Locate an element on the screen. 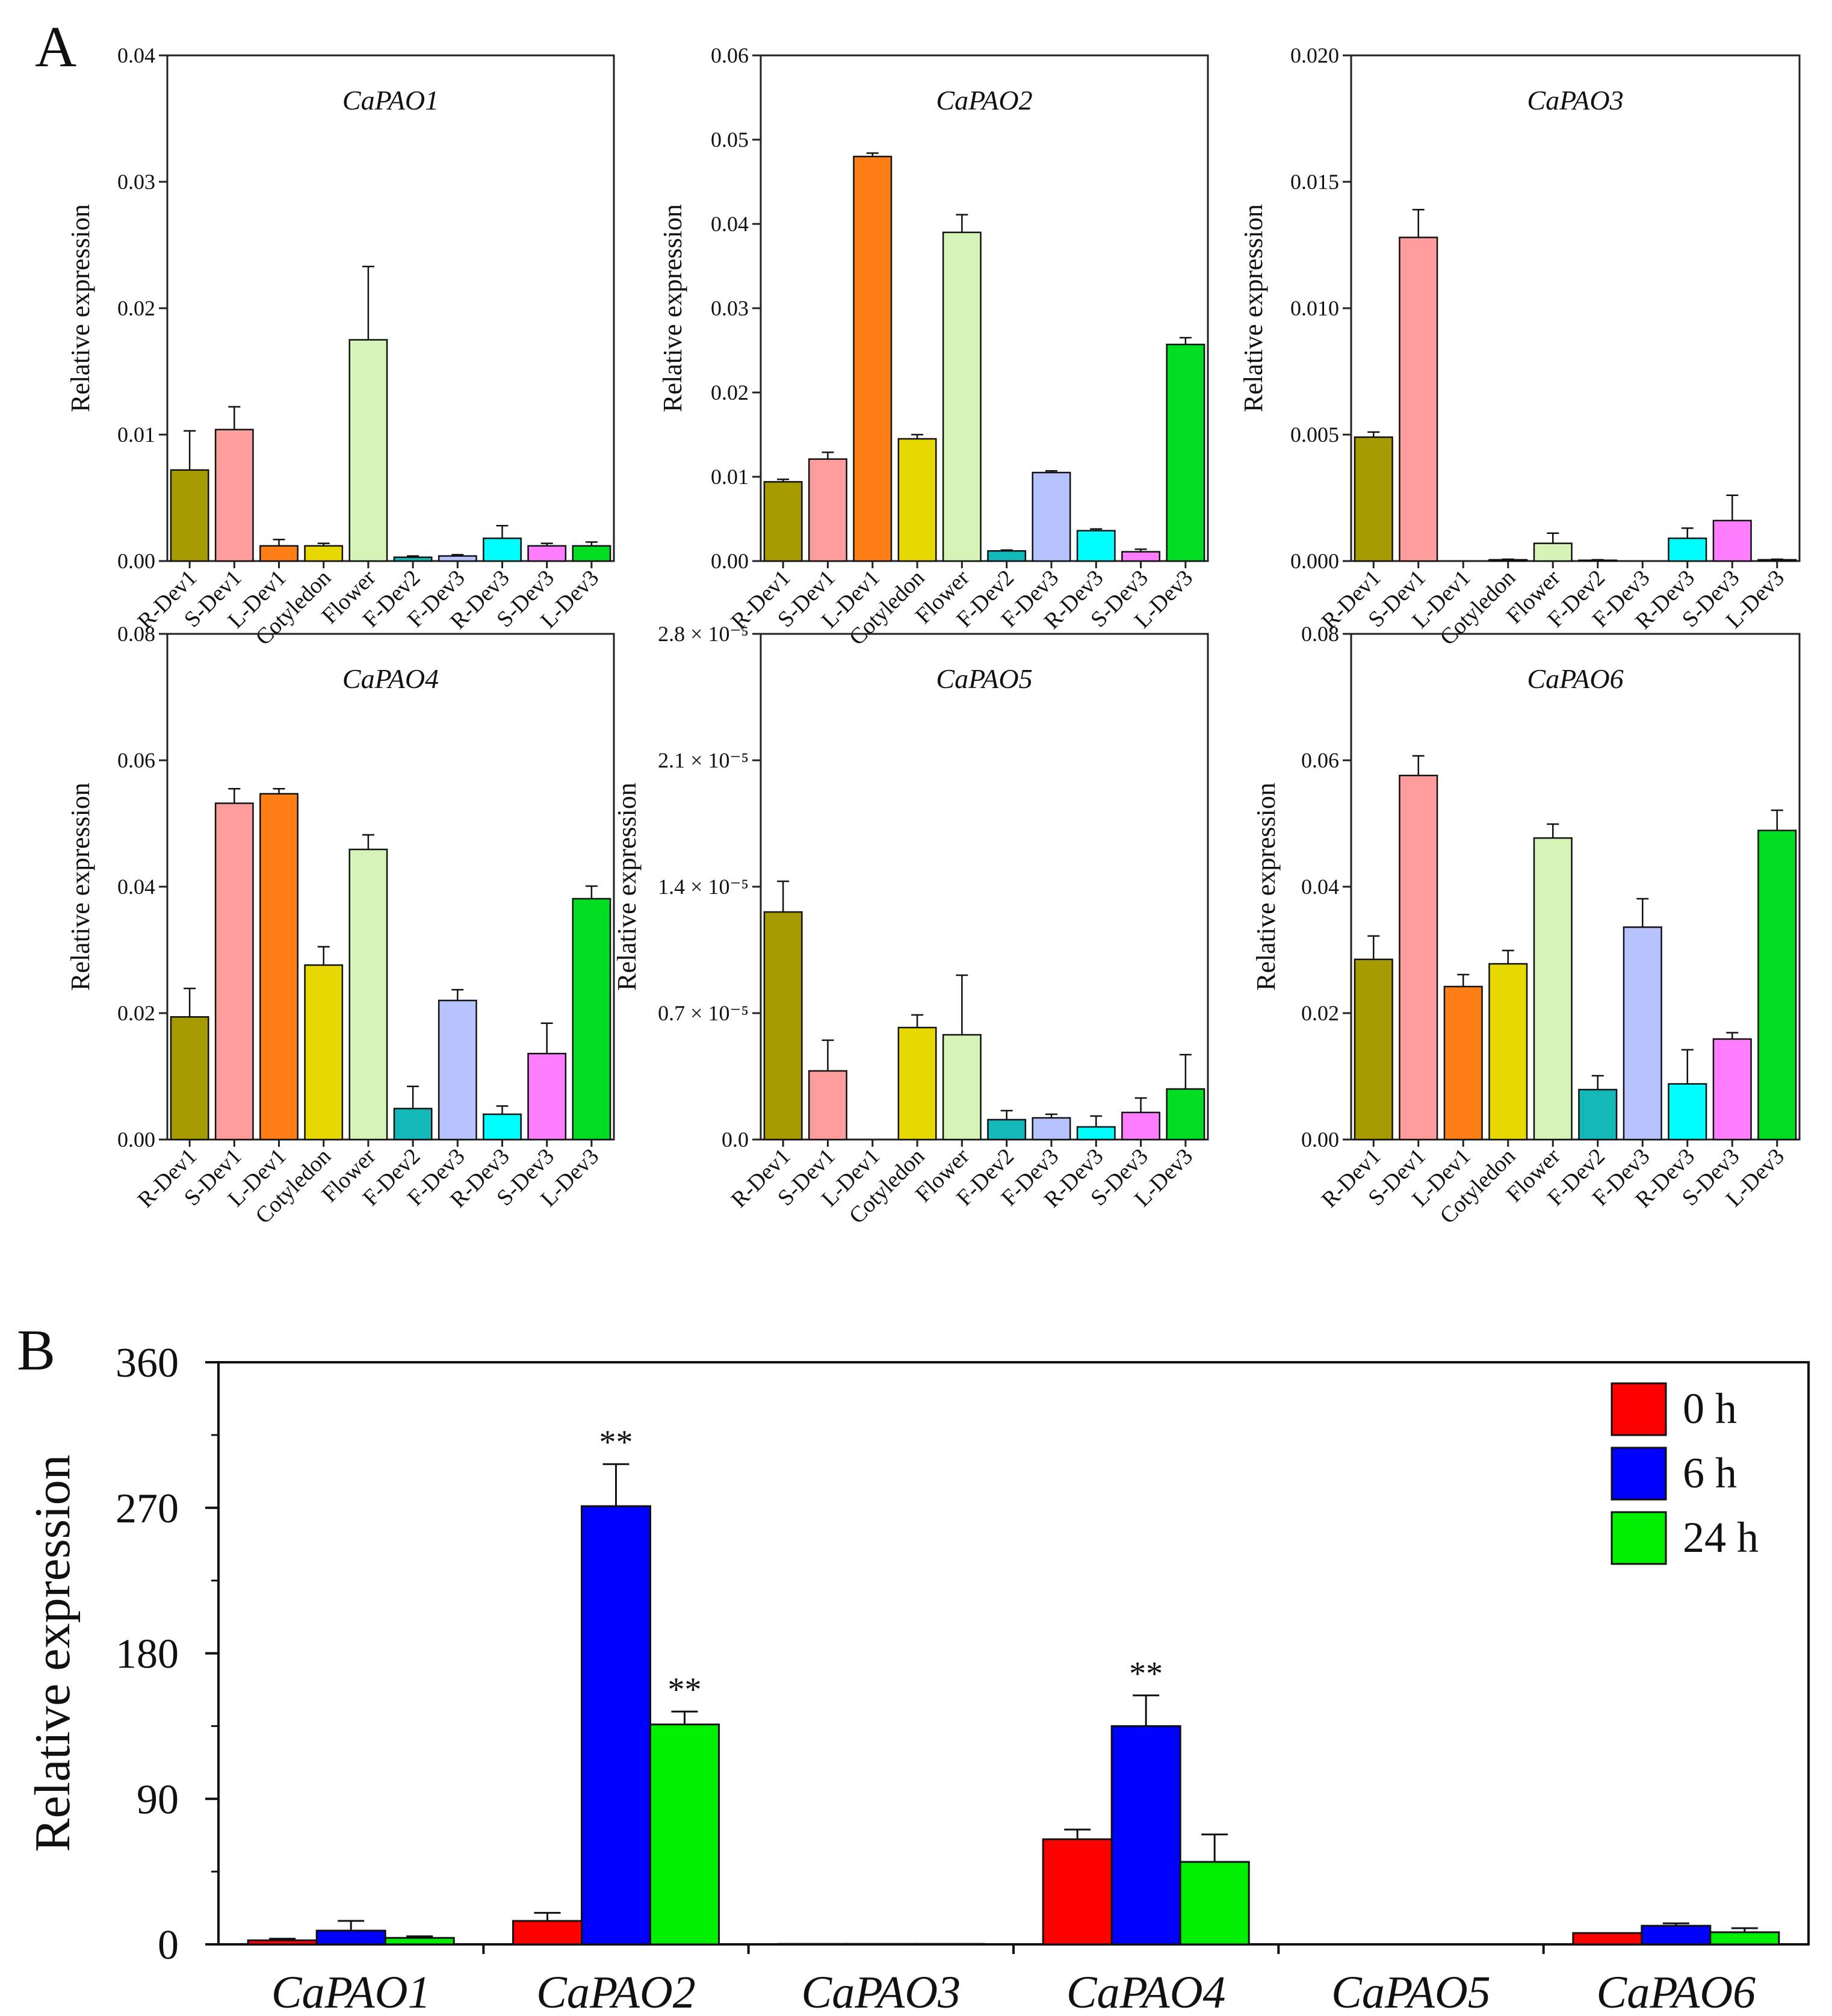  panel-label-b: B is located at coordinates (36, 1350).